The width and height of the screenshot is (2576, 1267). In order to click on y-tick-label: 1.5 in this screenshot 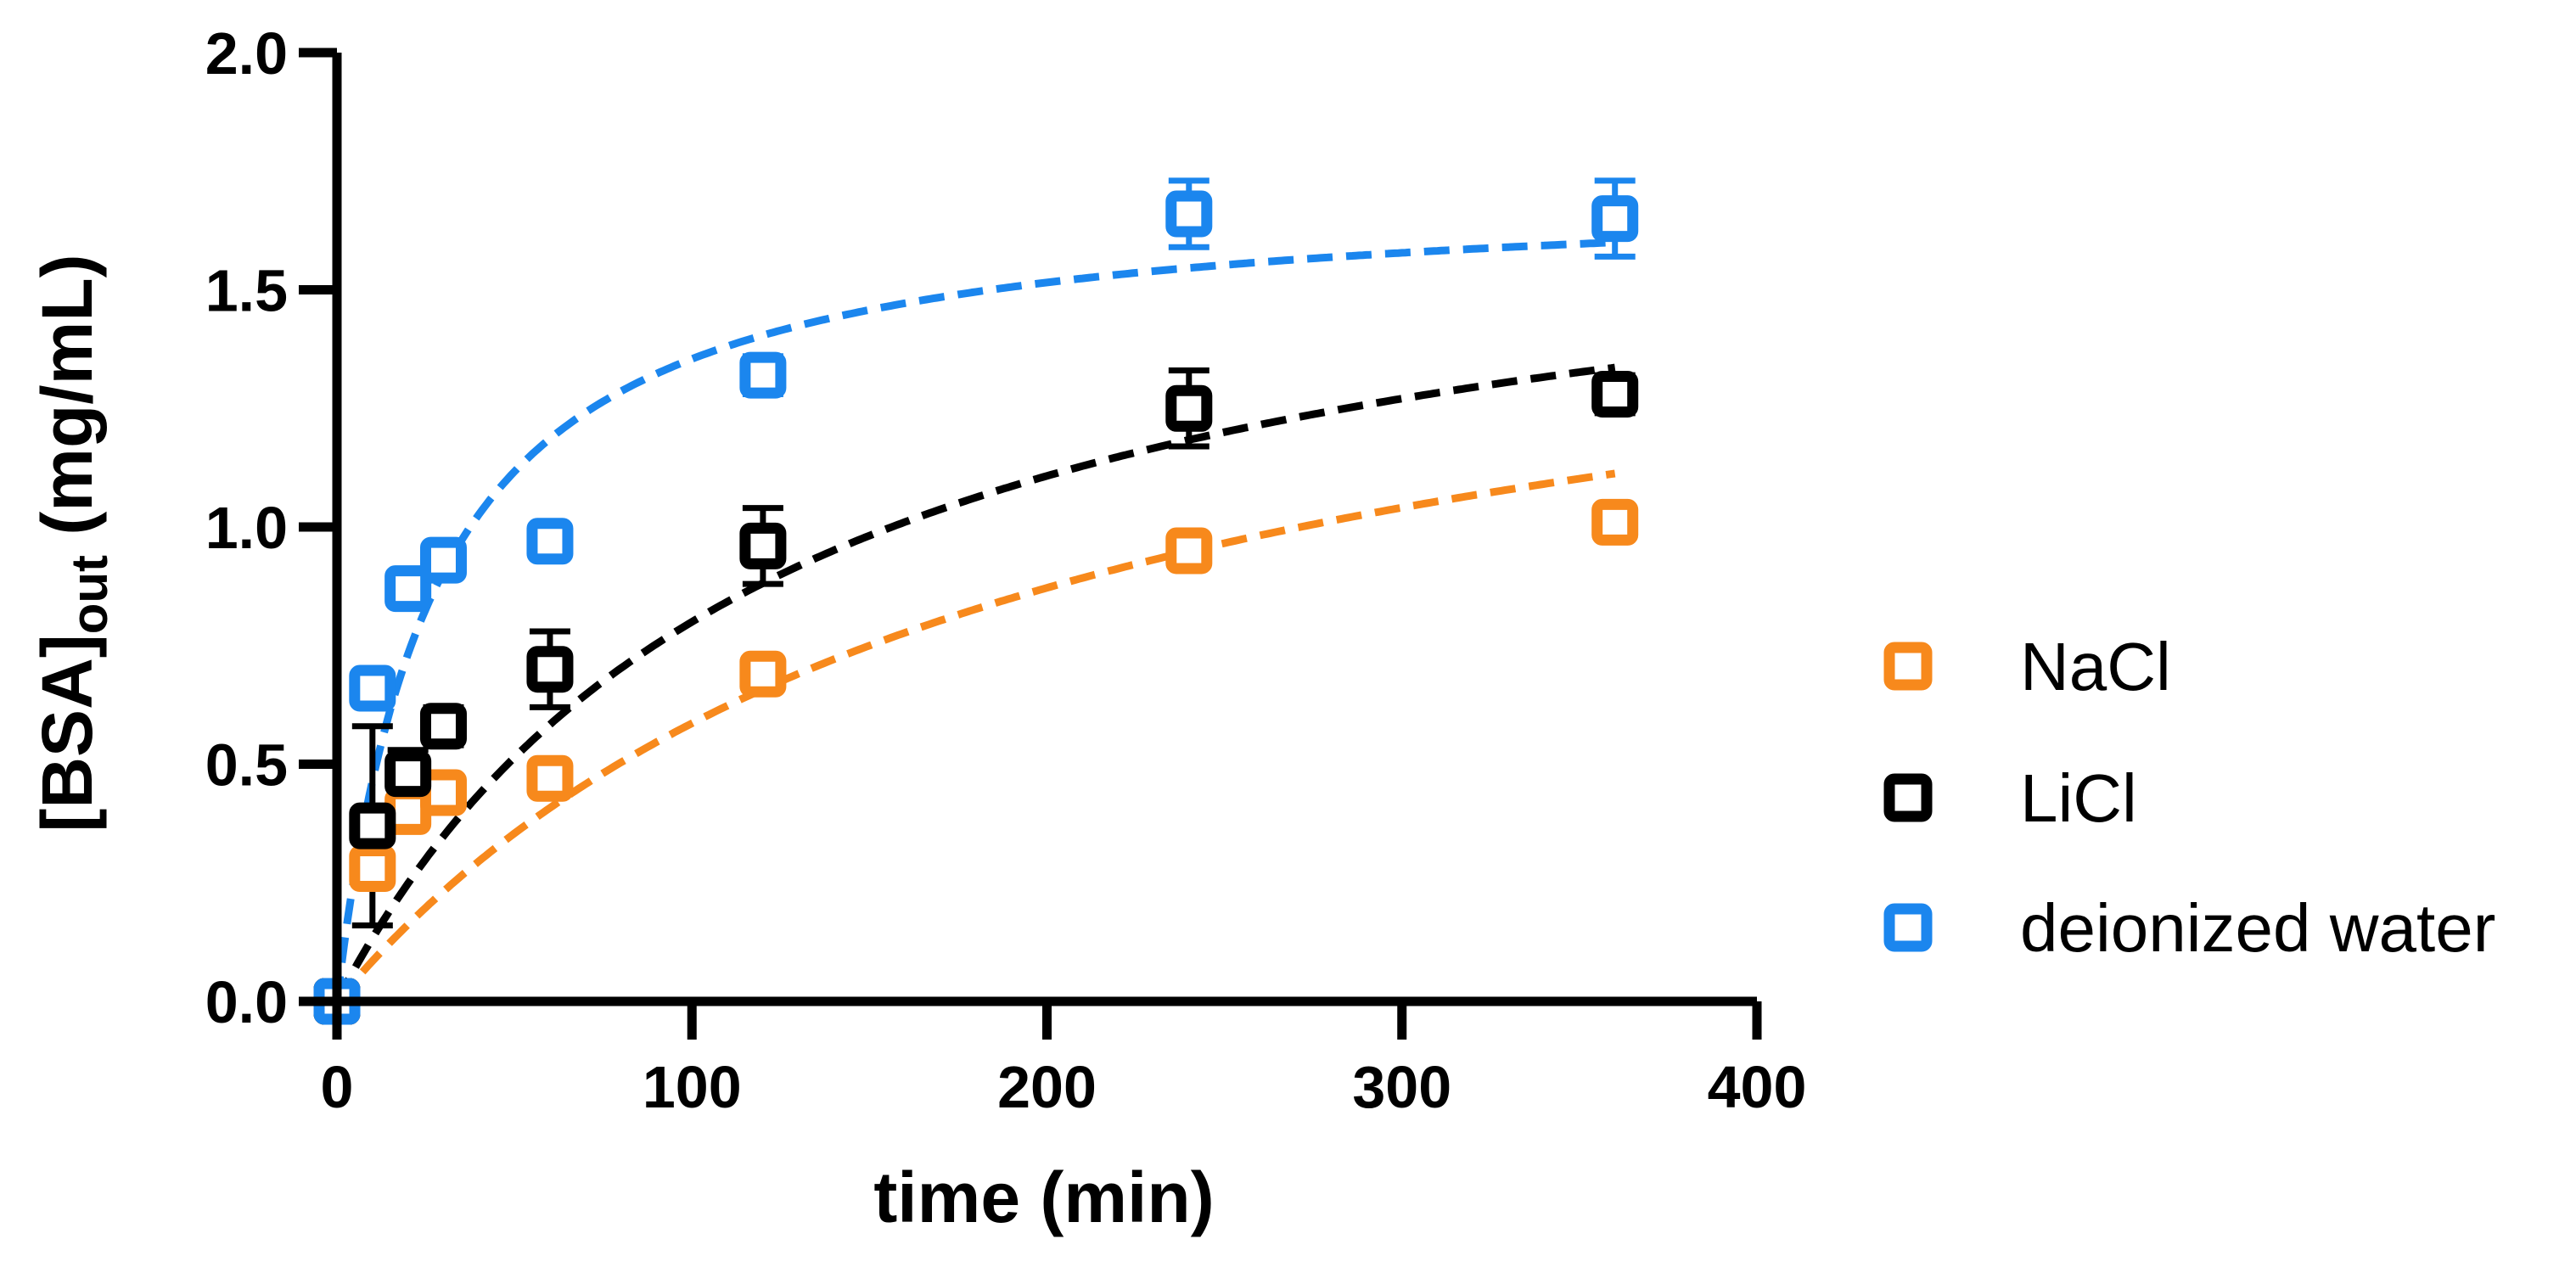, I will do `click(246, 291)`.